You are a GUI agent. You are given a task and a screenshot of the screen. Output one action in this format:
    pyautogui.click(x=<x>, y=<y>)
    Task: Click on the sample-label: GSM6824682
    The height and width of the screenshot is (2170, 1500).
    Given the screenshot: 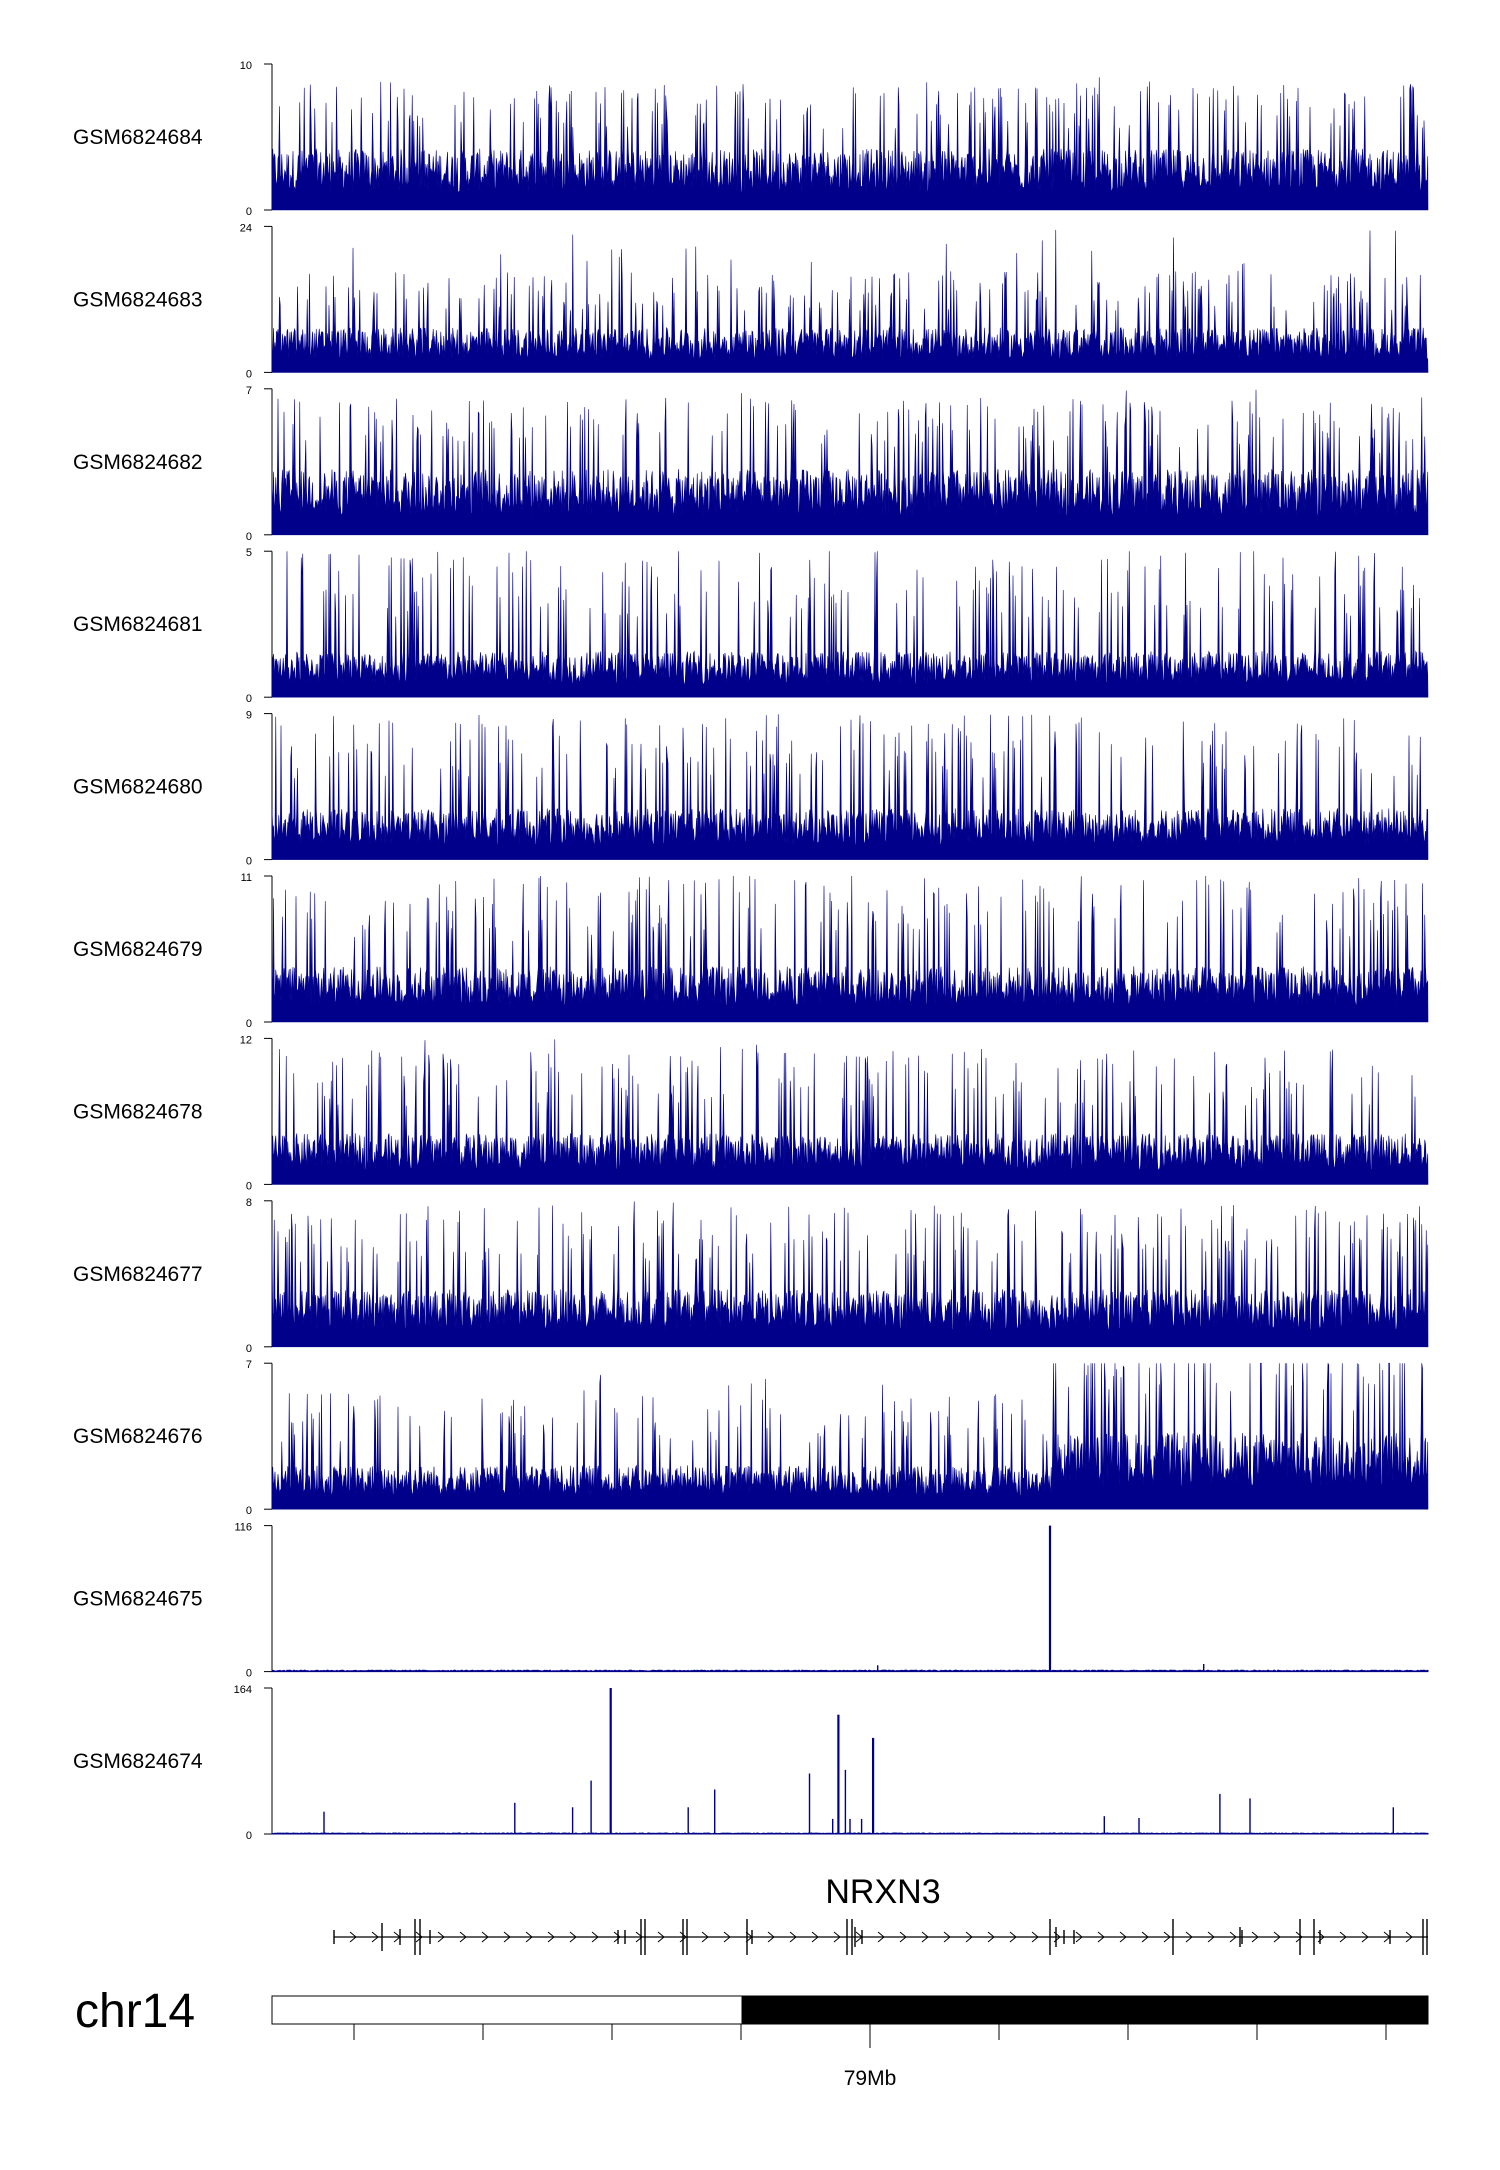 What is the action you would take?
    pyautogui.click(x=138, y=462)
    